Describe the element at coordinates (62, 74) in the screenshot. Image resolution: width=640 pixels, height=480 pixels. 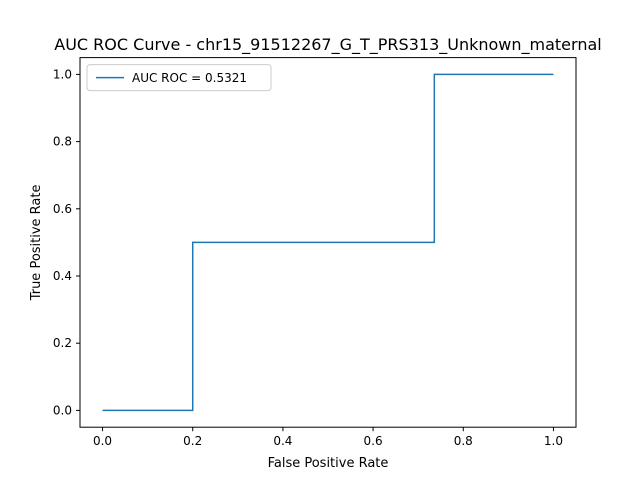
I see `y-tick-label: 1.0` at that location.